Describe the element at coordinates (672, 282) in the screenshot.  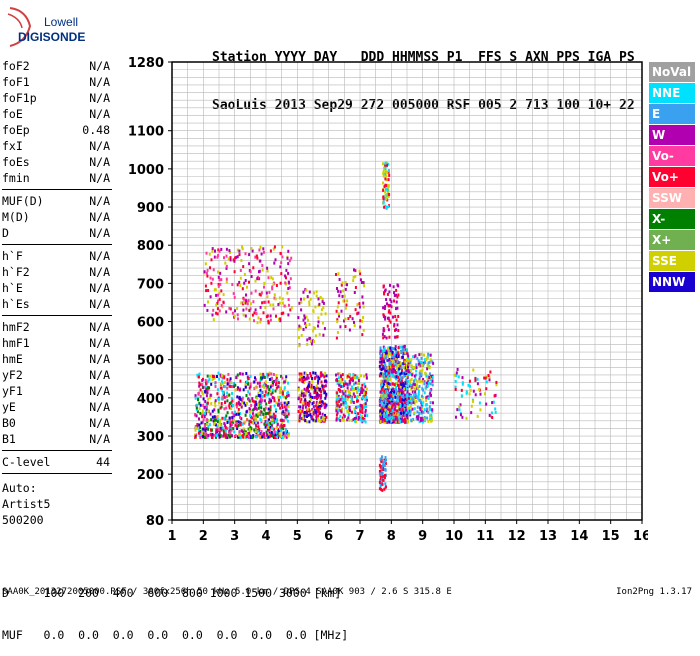
I see `legend-item-nnw: NNW` at that location.